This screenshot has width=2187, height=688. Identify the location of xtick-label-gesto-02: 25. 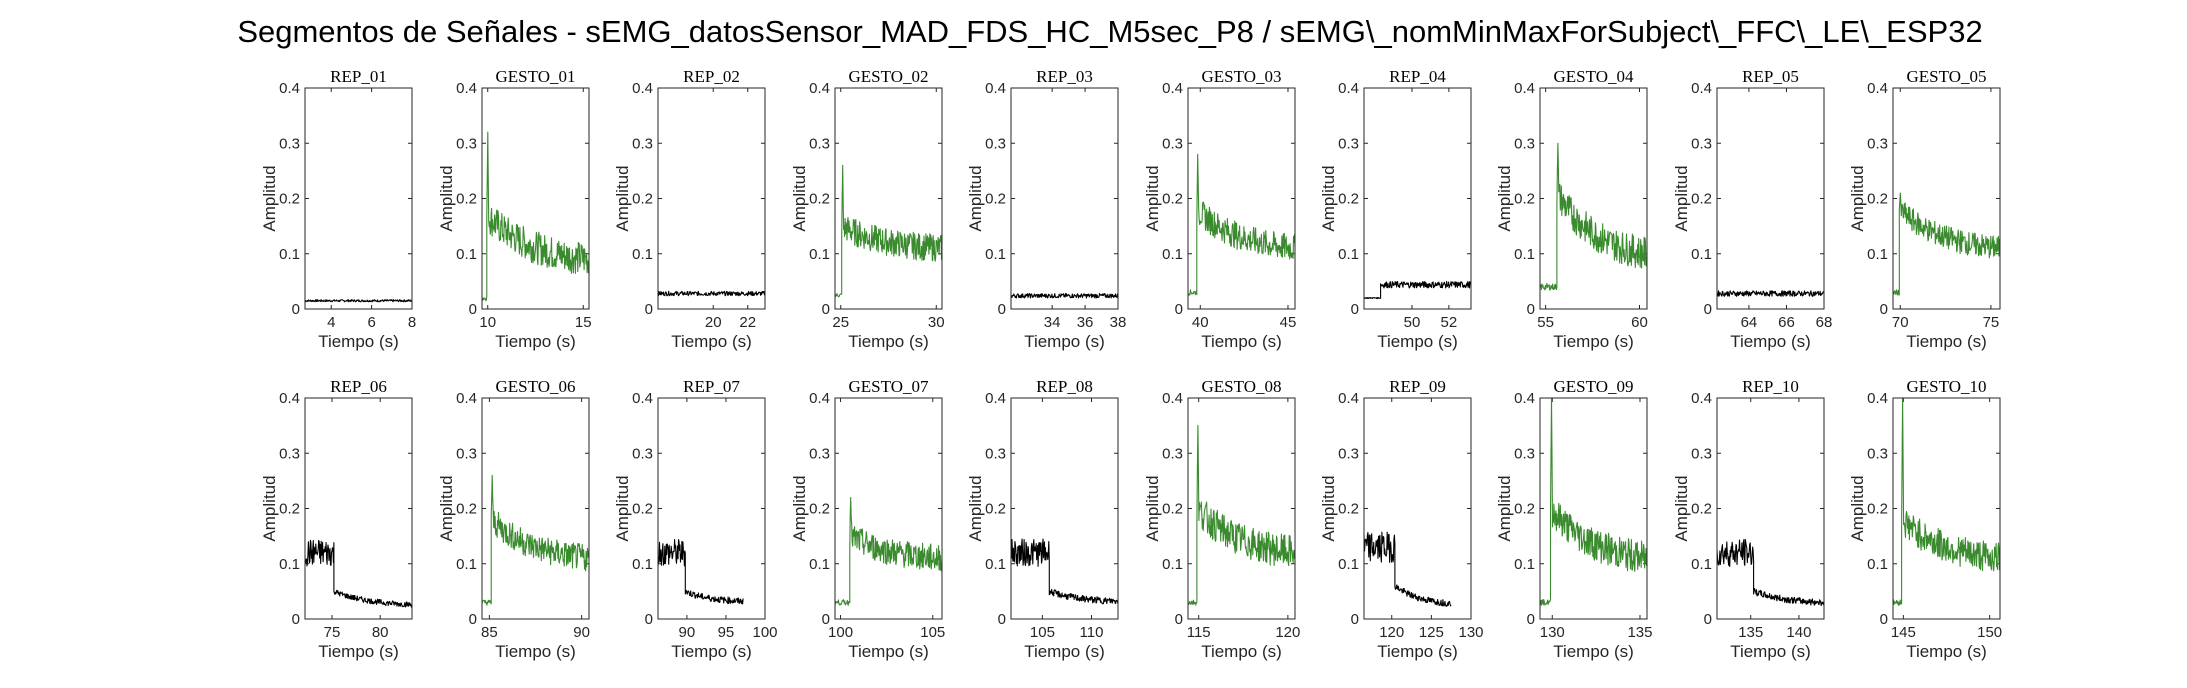
(840, 322).